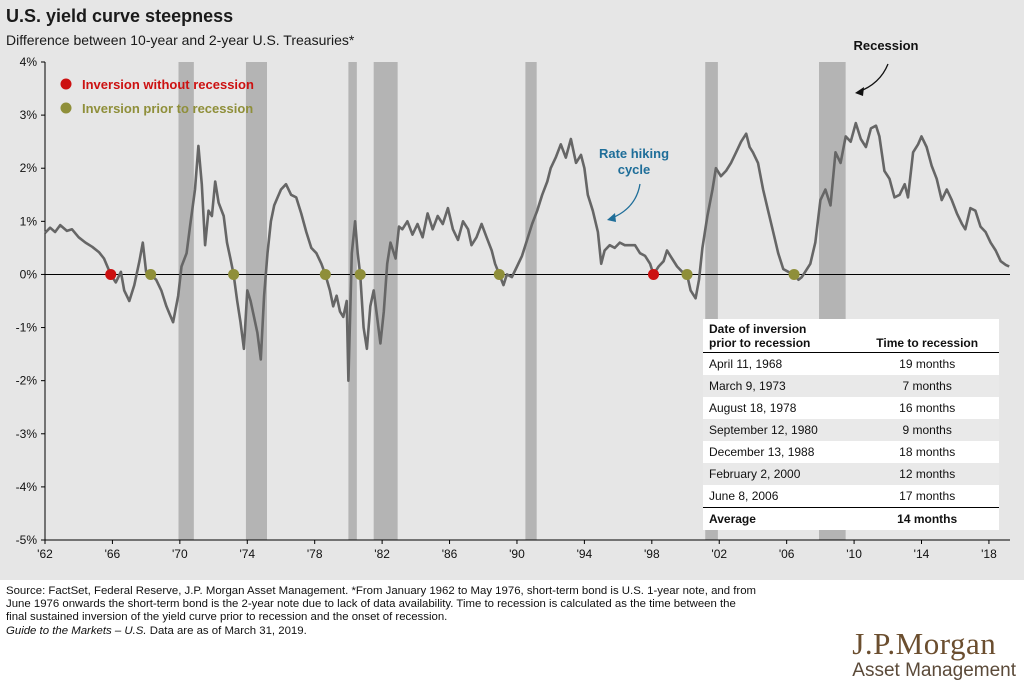 The width and height of the screenshot is (1024, 696). Describe the element at coordinates (634, 169) in the screenshot. I see `rate-hiking-label-line2: cycle` at that location.